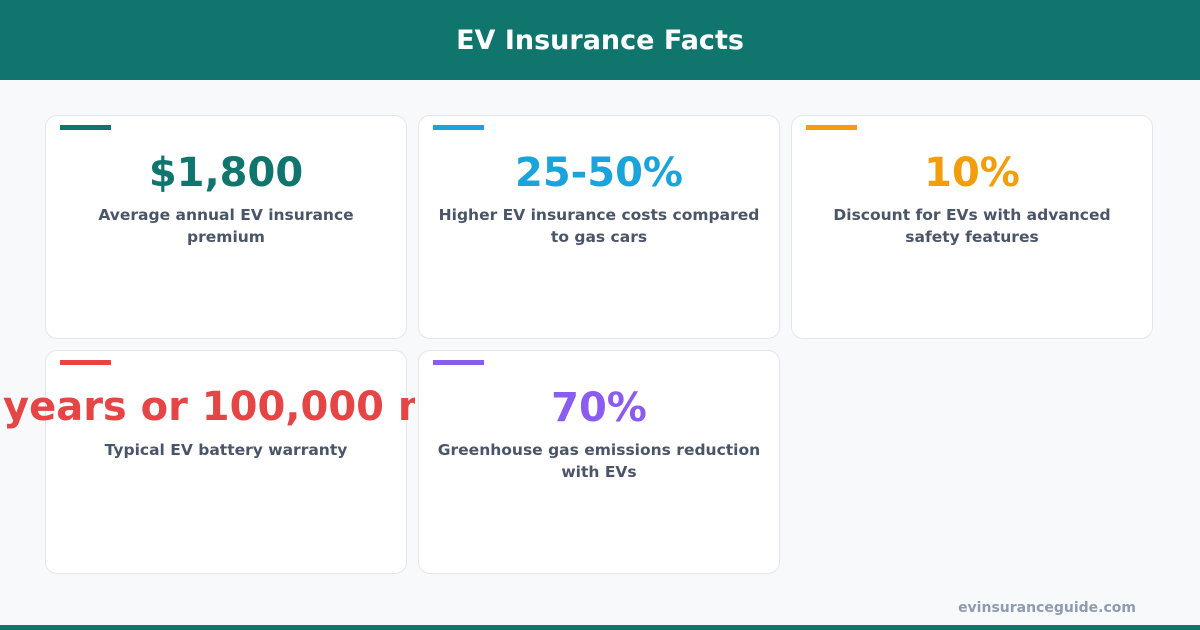  Describe the element at coordinates (226, 462) in the screenshot. I see `fact-card-warranty: Typical EV battery warranty` at that location.